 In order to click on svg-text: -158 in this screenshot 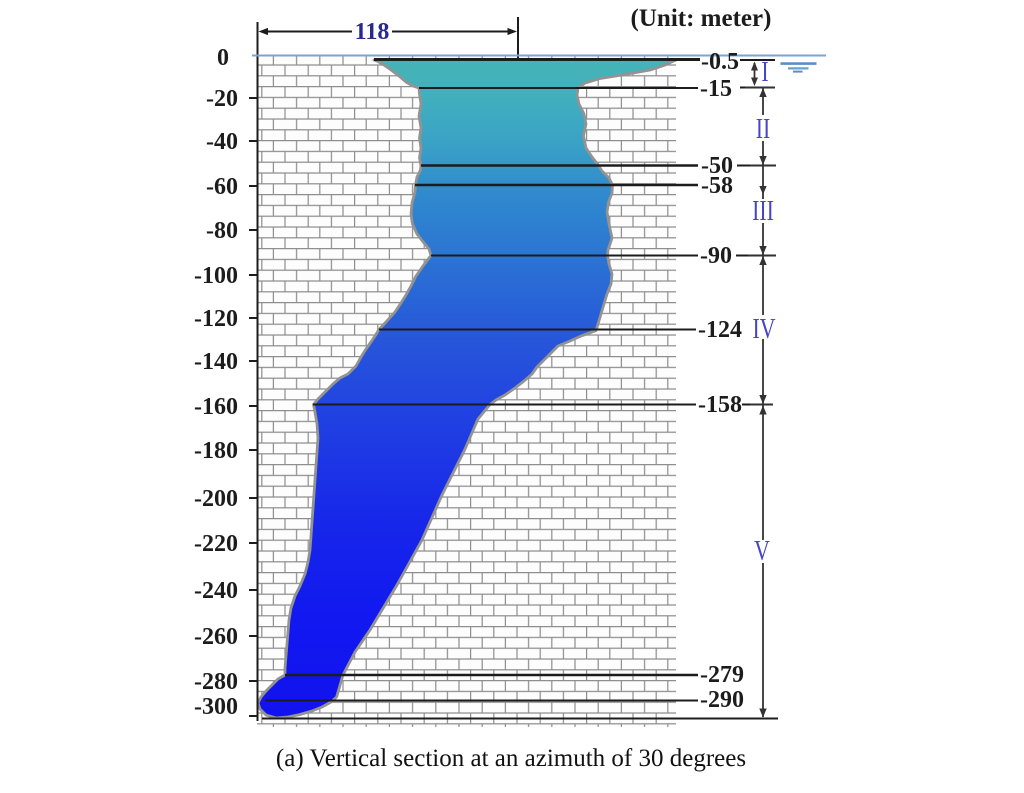, I will do `click(720, 405)`.